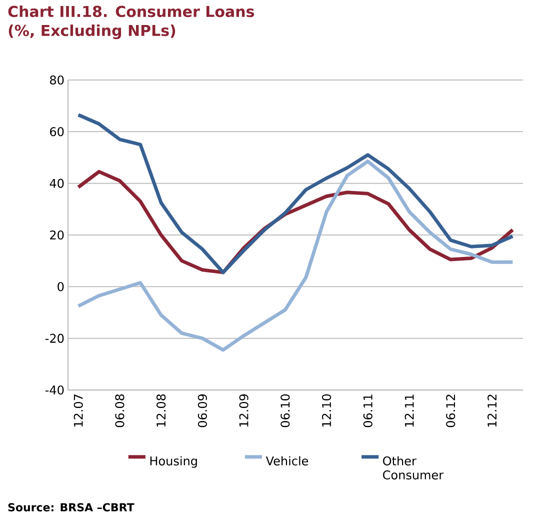 The image size is (557, 516). I want to click on x-tick-label: 12.11, so click(409, 410).